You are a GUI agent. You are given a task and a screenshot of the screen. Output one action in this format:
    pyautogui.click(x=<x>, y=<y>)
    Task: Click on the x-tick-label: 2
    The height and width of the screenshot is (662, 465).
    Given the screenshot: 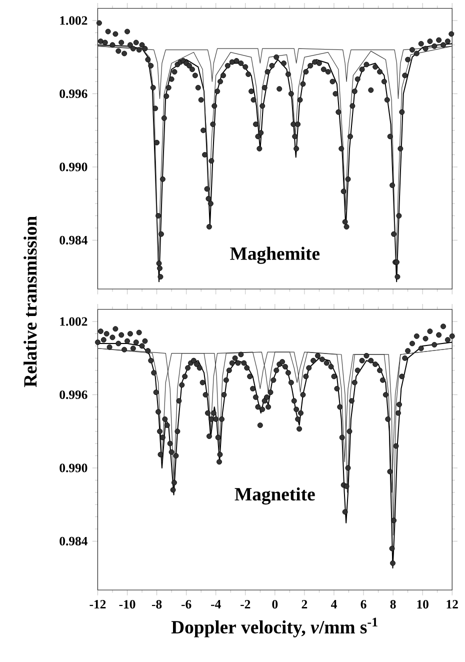 What is the action you would take?
    pyautogui.click(x=305, y=604)
    